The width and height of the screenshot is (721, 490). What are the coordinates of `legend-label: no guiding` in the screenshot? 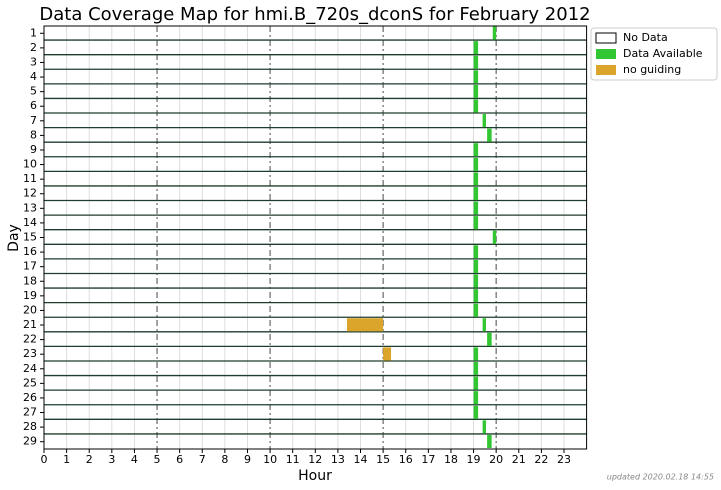 It's located at (652, 69).